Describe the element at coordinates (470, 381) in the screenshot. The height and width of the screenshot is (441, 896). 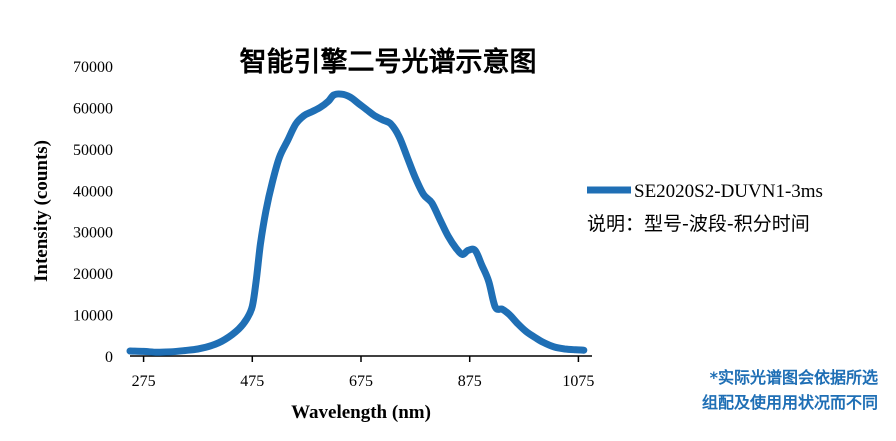
I see `x-tick-label: 875` at that location.